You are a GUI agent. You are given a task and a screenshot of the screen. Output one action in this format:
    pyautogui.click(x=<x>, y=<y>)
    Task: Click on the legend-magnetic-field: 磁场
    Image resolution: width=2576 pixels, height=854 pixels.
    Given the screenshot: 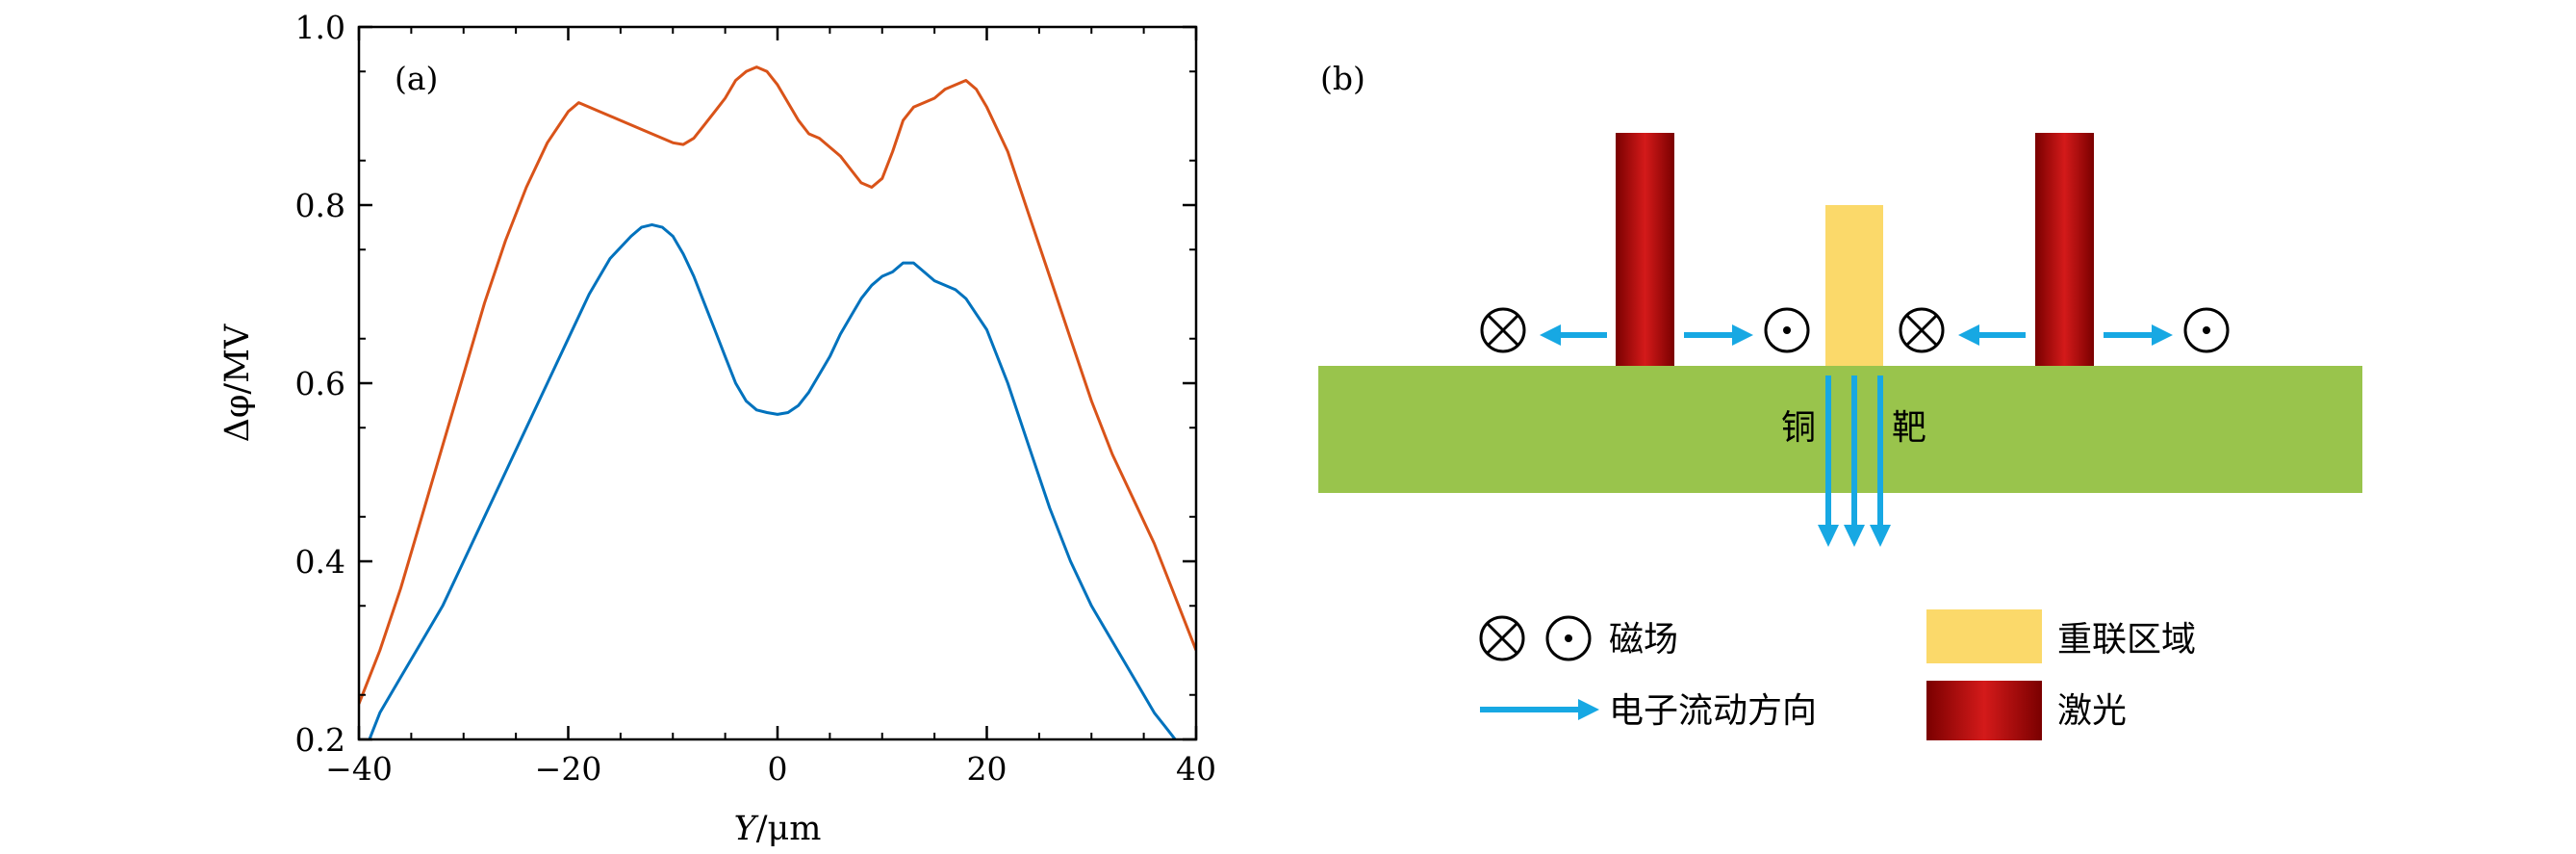 What is the action you would take?
    pyautogui.click(x=1643, y=640)
    